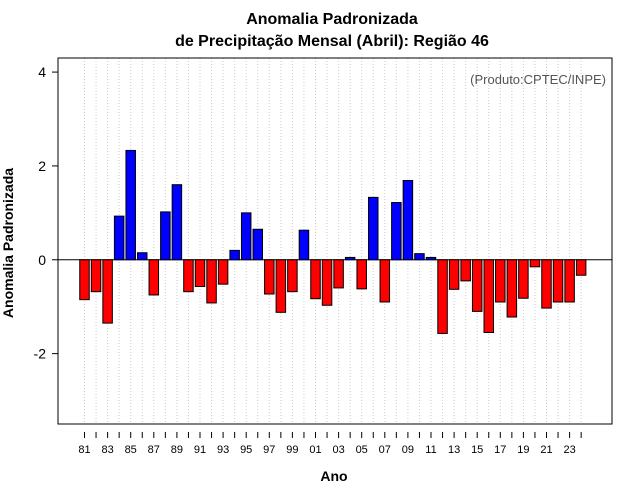  Describe the element at coordinates (131, 450) in the screenshot. I see `x-tick-label: 85` at that location.